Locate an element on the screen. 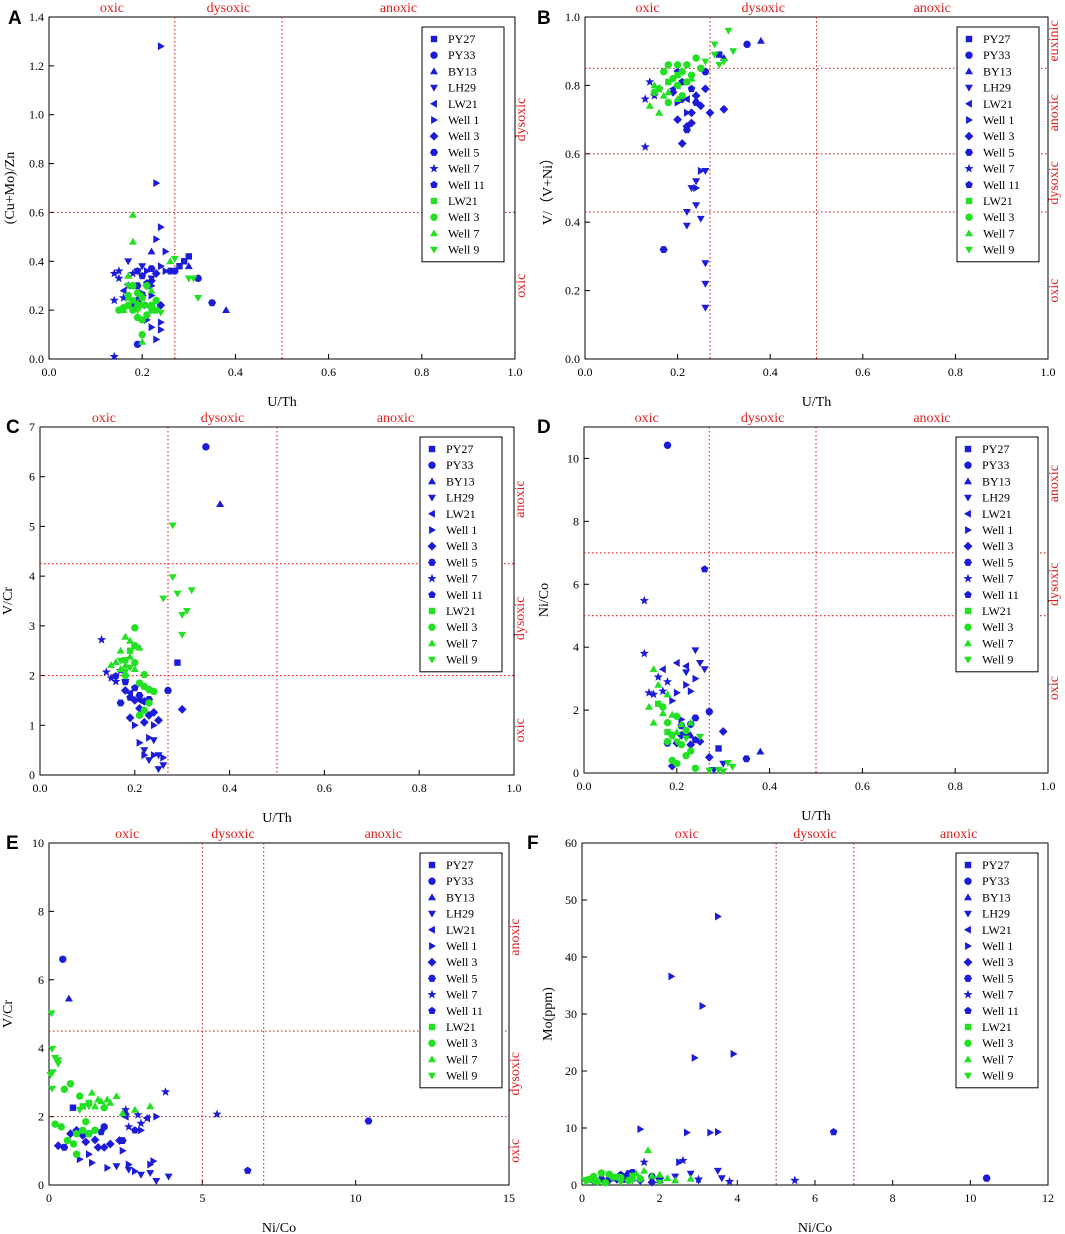 Image resolution: width=1065 pixels, height=1234 pixels. y-tick-label: 0.0 is located at coordinates (572, 359).